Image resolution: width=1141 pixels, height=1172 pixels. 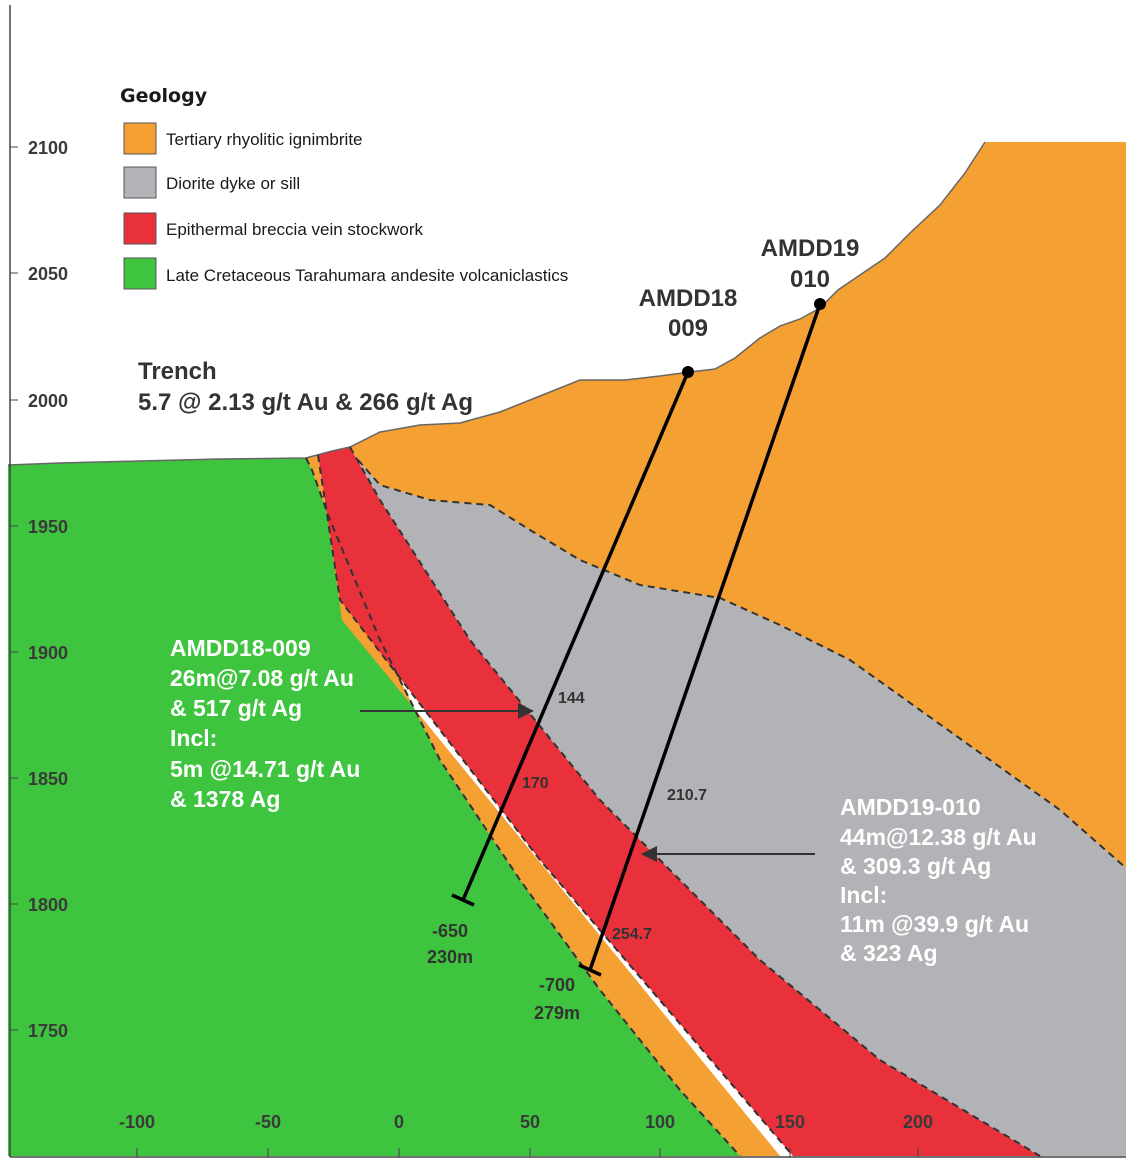 I want to click on y-tick-label: 1850, so click(x=48, y=779).